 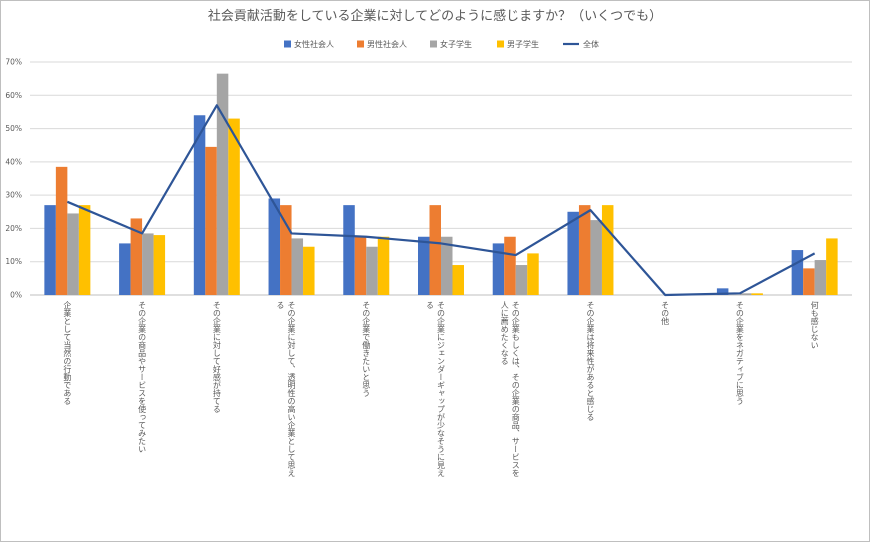 I want to click on category-label-line: その企業の商品やサービスを使ってみたい, so click(x=142, y=377).